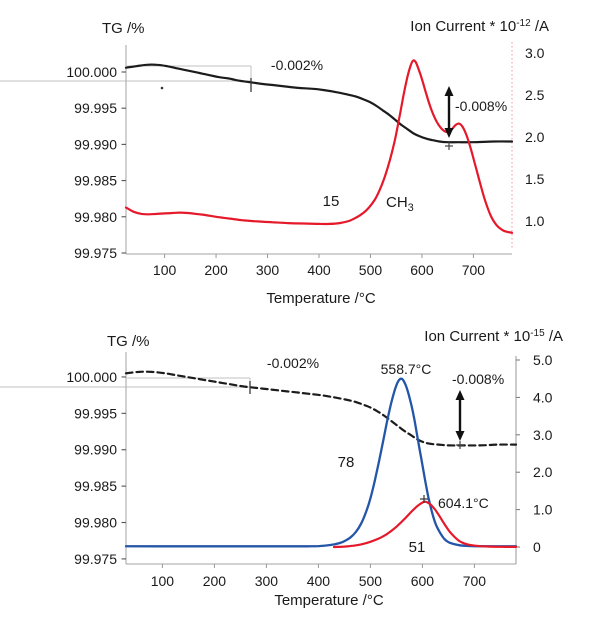 Image resolution: width=600 pixels, height=624 pixels. I want to click on right-axis-title-exponent: -15, so click(537, 333).